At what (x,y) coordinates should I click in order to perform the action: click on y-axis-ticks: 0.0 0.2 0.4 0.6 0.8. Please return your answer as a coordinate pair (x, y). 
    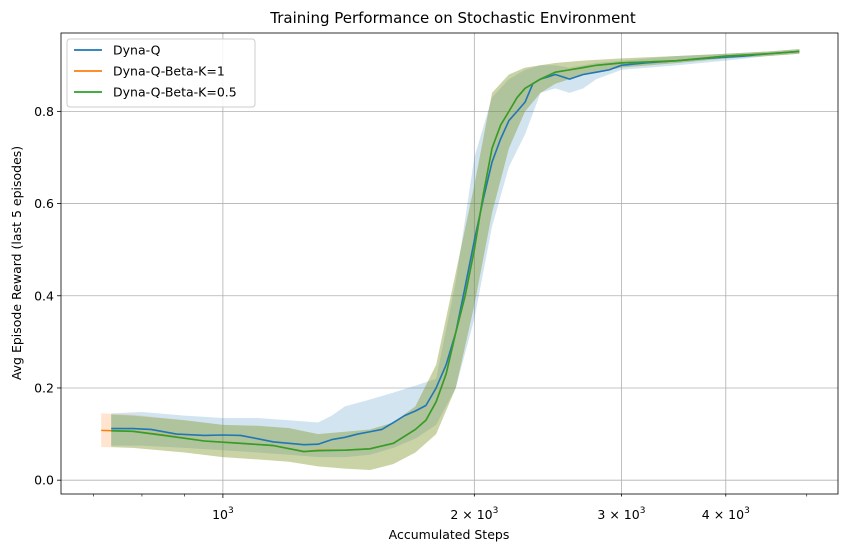
    Looking at the image, I should click on (47, 296).